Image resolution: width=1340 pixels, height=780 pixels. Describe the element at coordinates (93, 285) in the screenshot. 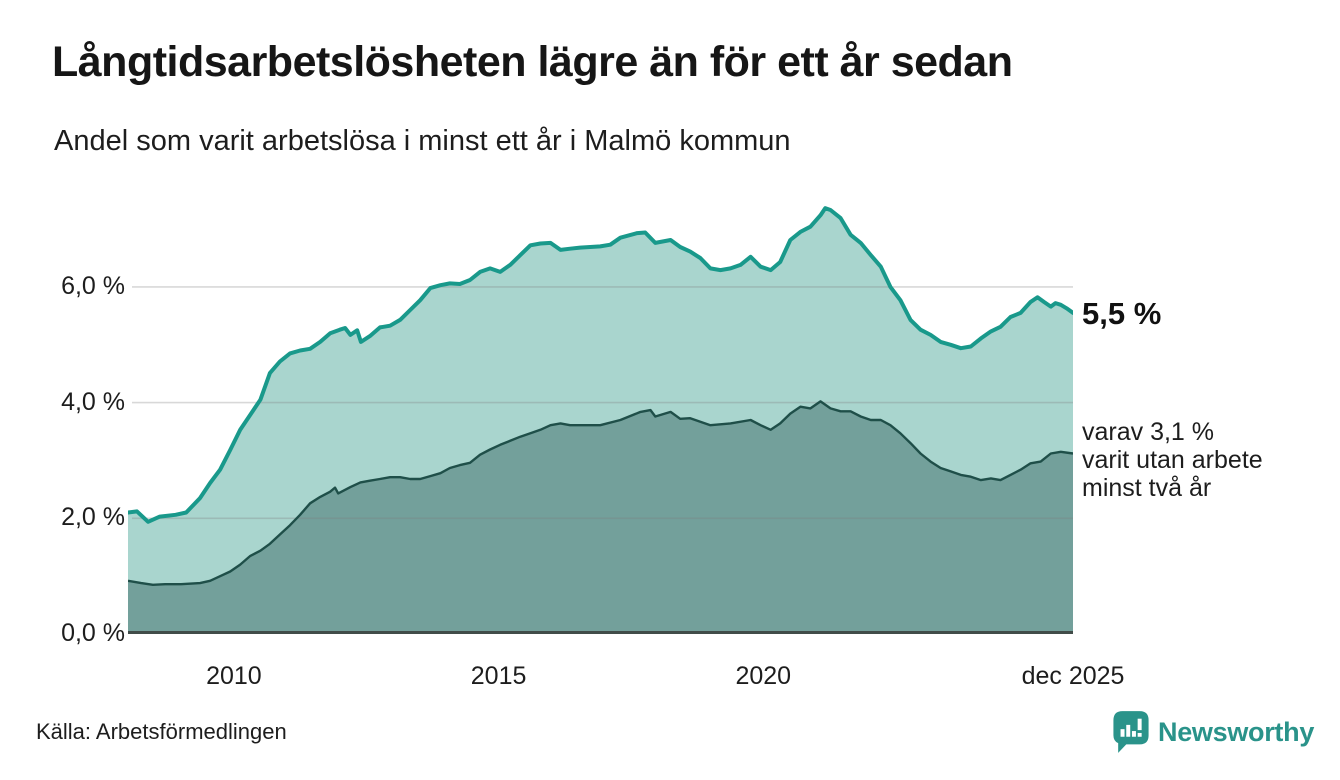

I see `y-tick-label: 6,0 %` at that location.